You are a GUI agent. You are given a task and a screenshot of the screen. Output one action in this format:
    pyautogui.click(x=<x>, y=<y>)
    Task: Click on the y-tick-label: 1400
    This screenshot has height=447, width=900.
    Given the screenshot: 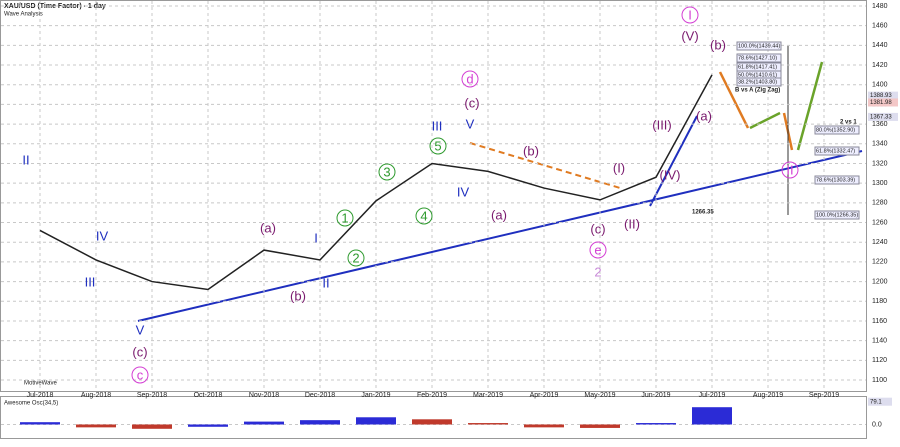 What is the action you would take?
    pyautogui.click(x=880, y=85)
    